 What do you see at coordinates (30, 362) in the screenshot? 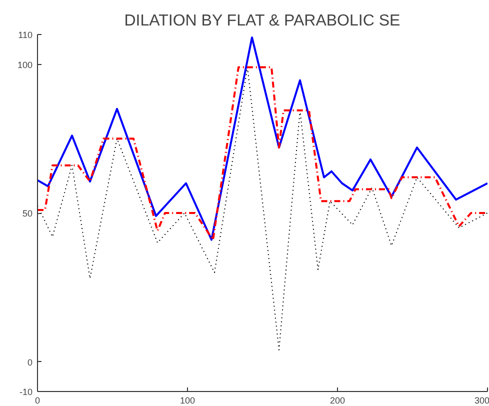
I see `y-tick-label: 0` at bounding box center [30, 362].